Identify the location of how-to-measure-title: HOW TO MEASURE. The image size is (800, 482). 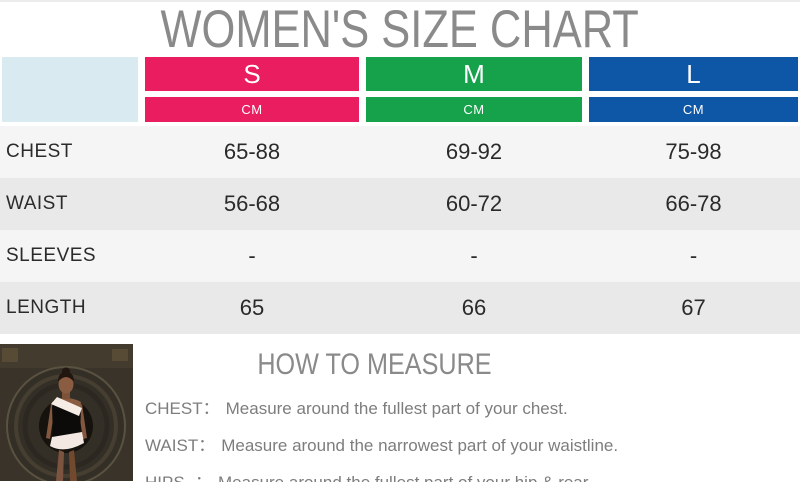
(374, 364).